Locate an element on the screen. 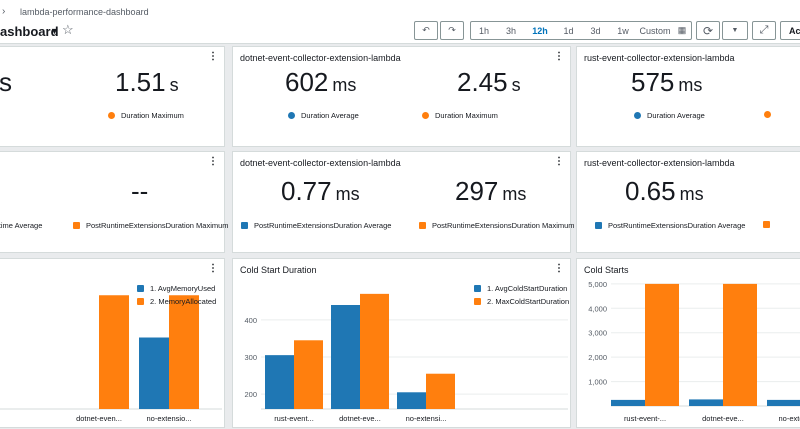  y-tick-label: 1,000 is located at coordinates (597, 382).